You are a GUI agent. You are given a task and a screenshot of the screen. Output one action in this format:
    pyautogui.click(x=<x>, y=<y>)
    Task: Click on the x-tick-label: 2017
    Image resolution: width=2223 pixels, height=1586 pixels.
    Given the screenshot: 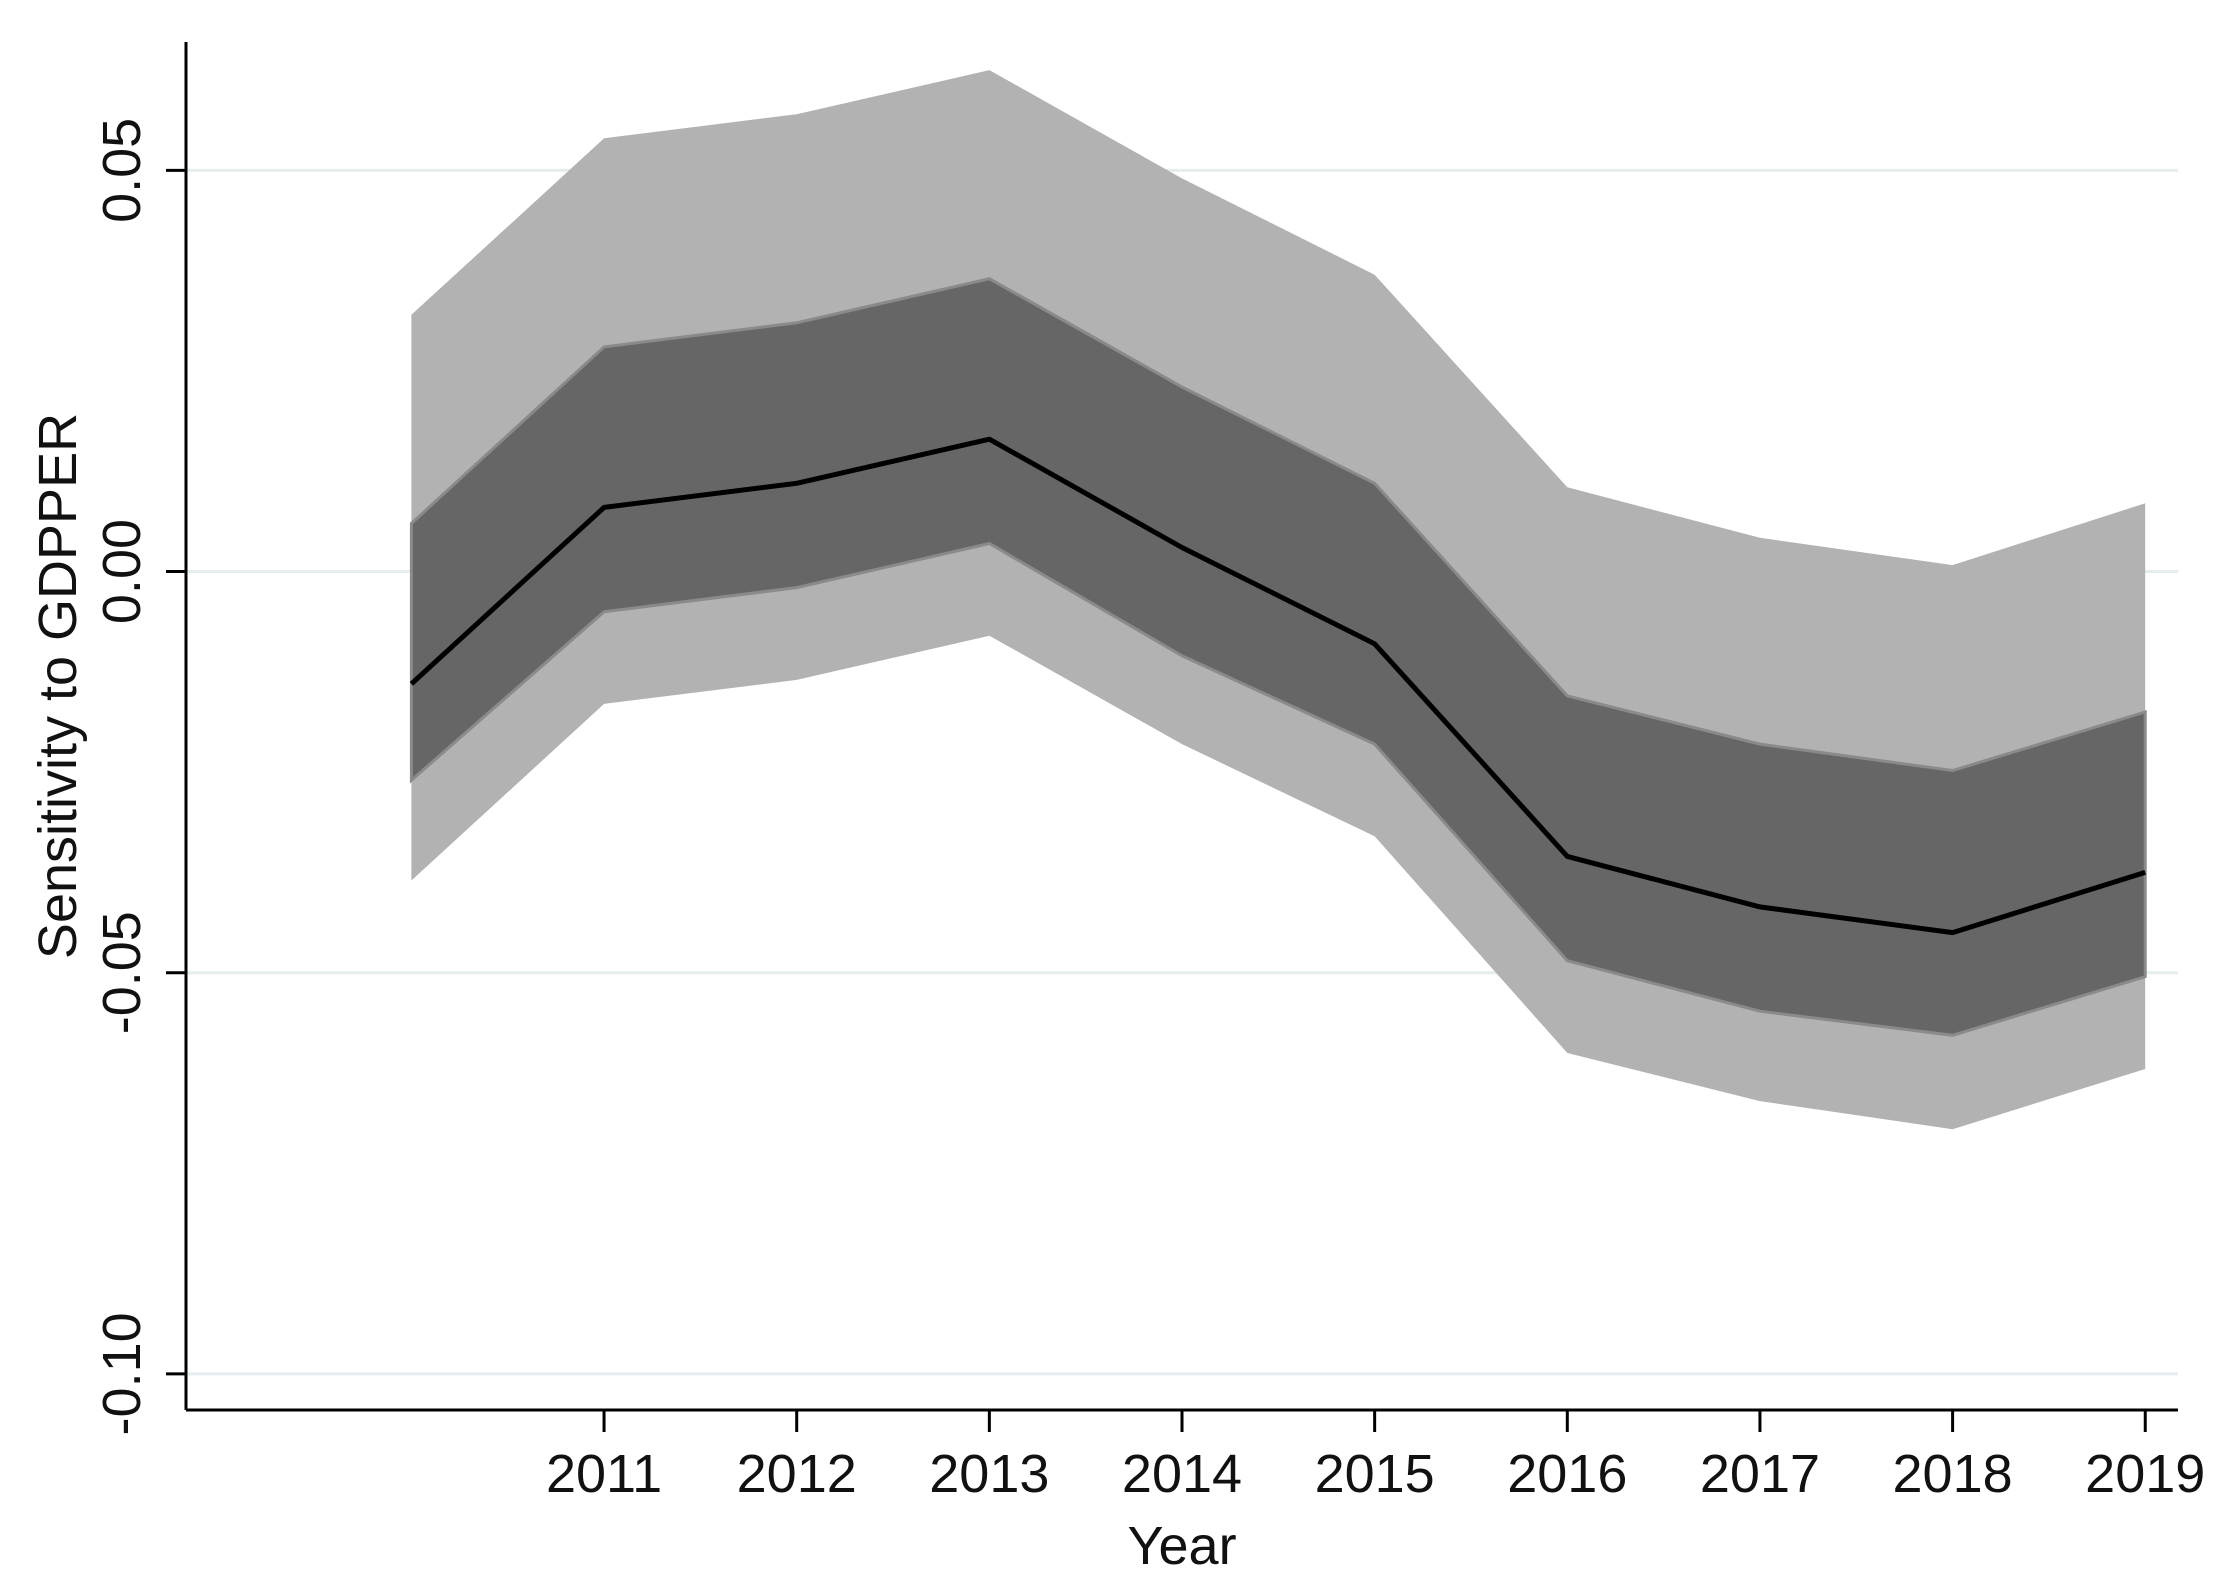 What is the action you would take?
    pyautogui.click(x=1760, y=1474)
    